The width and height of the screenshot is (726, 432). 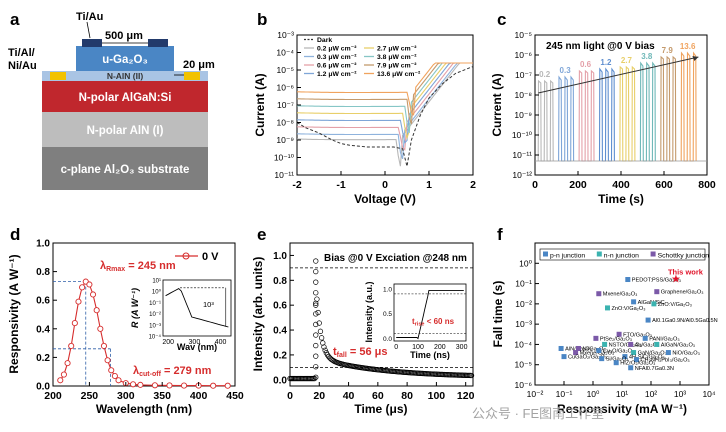 I want to click on plot-d-curve, so click(x=144, y=333).